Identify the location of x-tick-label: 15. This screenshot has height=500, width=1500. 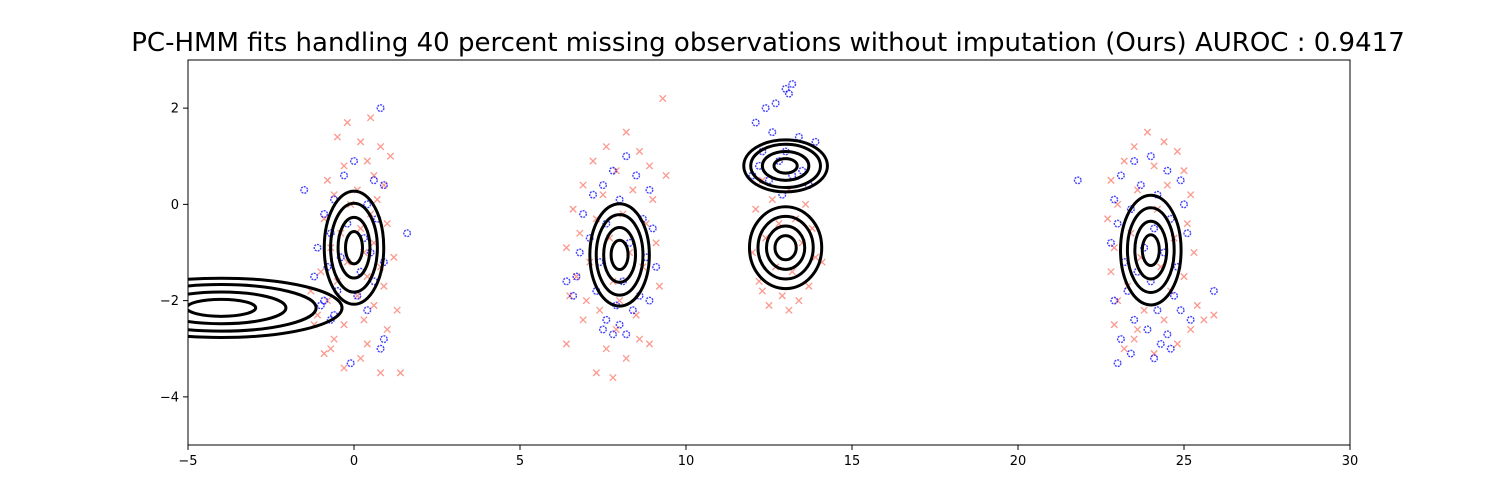
(852, 461).